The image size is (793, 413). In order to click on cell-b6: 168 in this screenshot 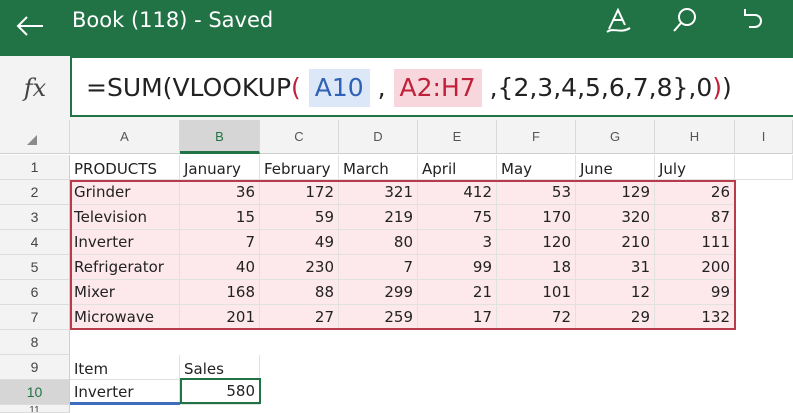, I will do `click(220, 292)`.